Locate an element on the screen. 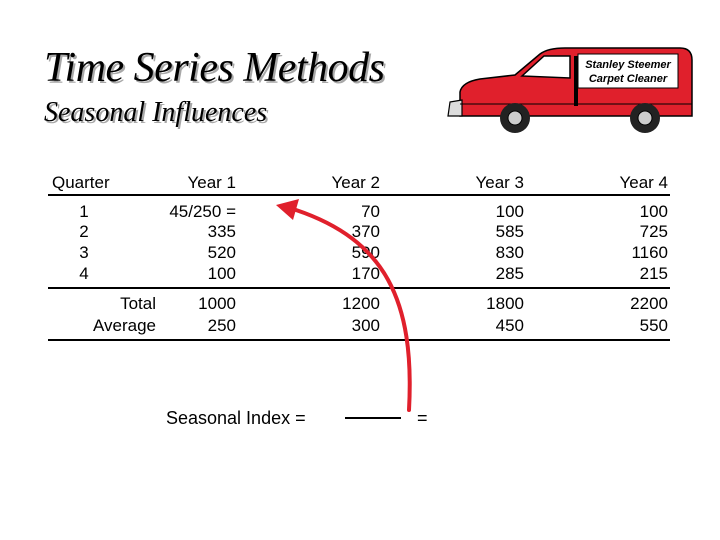 This screenshot has height=540, width=720. fraction-bar is located at coordinates (373, 418).